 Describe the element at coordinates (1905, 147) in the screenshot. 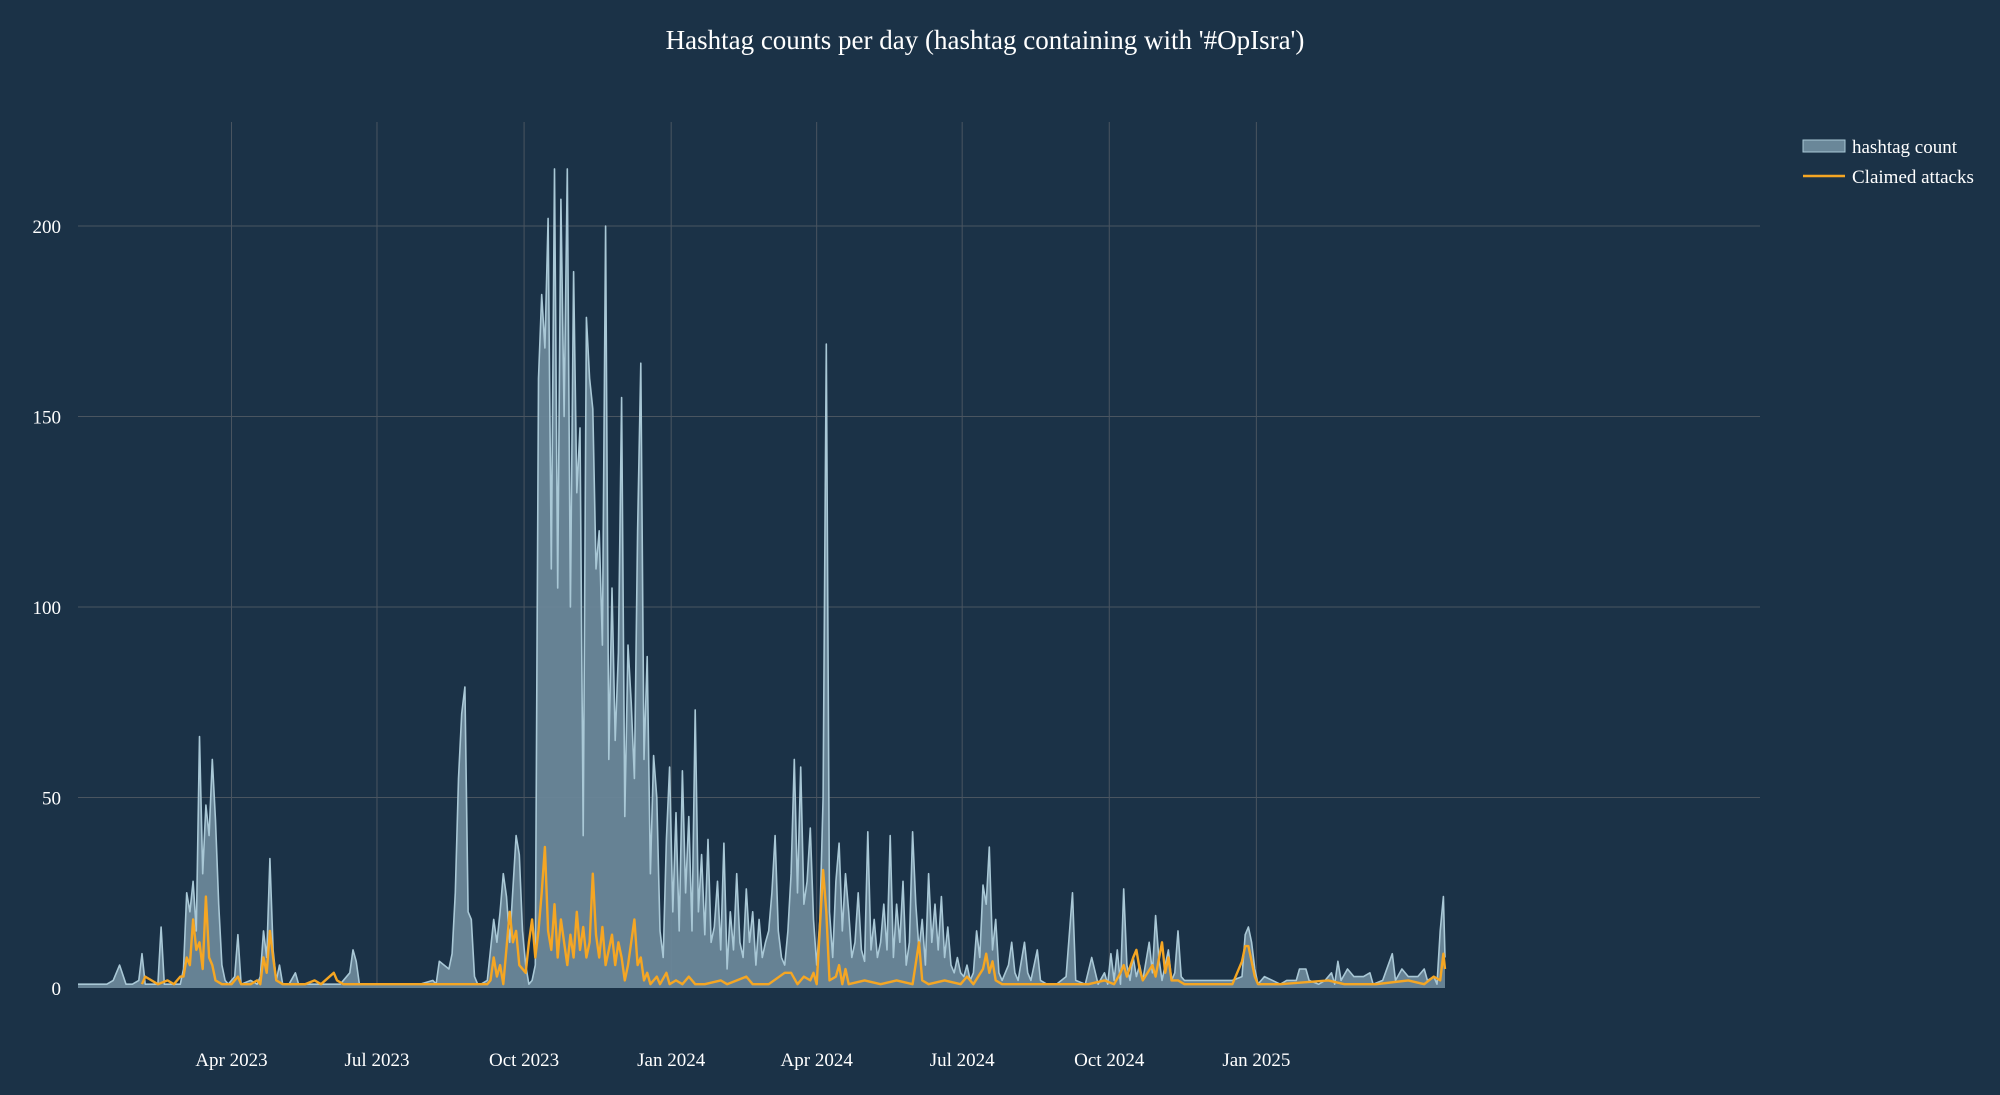

I see `legend-label-hashtag-count: hashtag count` at that location.